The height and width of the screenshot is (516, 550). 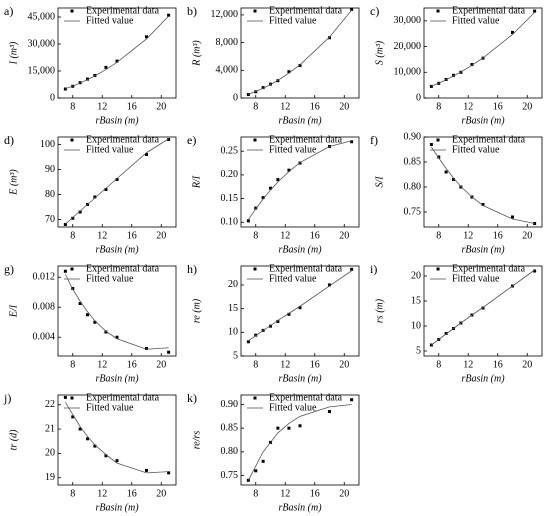 What do you see at coordinates (418, 350) in the screenshot?
I see `y-tick-label: 5` at bounding box center [418, 350].